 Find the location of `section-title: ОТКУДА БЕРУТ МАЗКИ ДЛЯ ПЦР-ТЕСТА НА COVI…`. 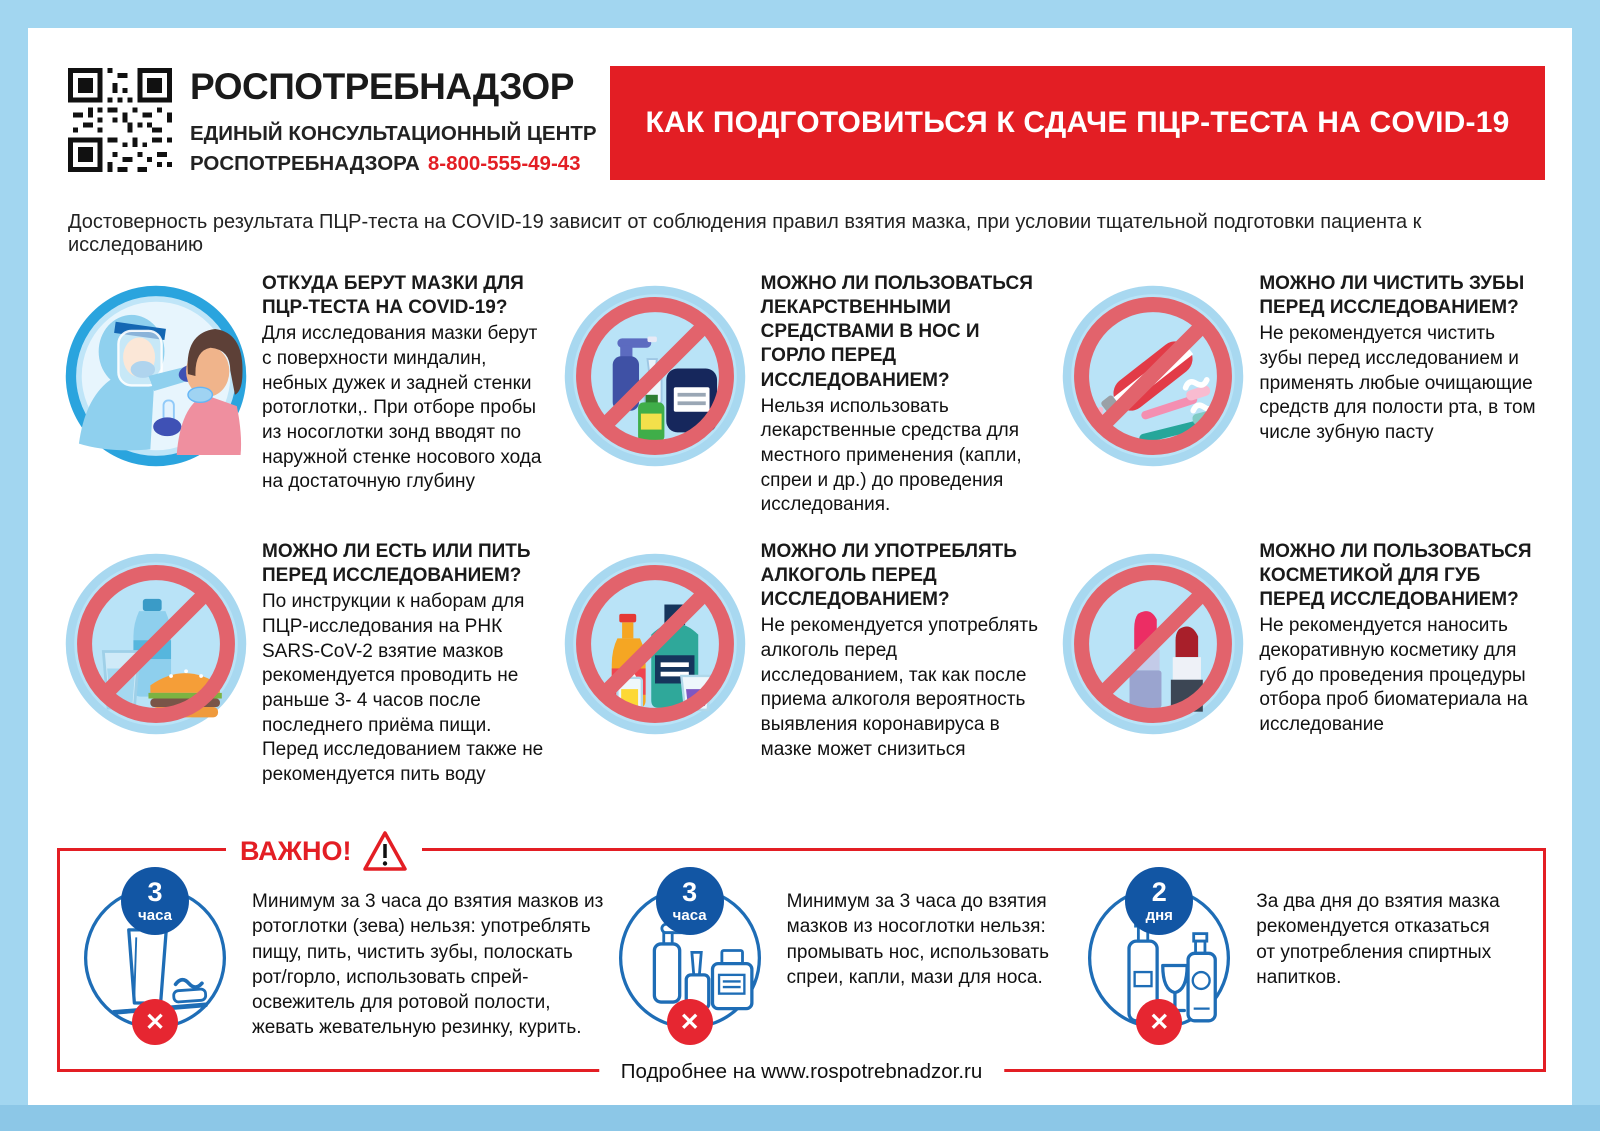

section-title: ОТКУДА БЕРУТ МАЗКИ ДЛЯ ПЦР-ТЕСТА НА COVI… is located at coordinates (393, 296).